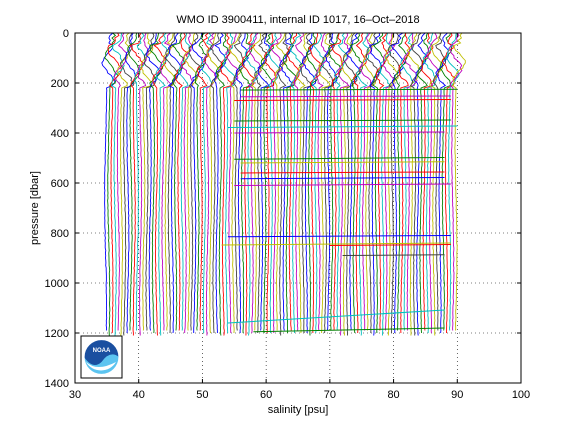 The image size is (576, 432). I want to click on y-axis-label: pressure [dbar], so click(35, 208).